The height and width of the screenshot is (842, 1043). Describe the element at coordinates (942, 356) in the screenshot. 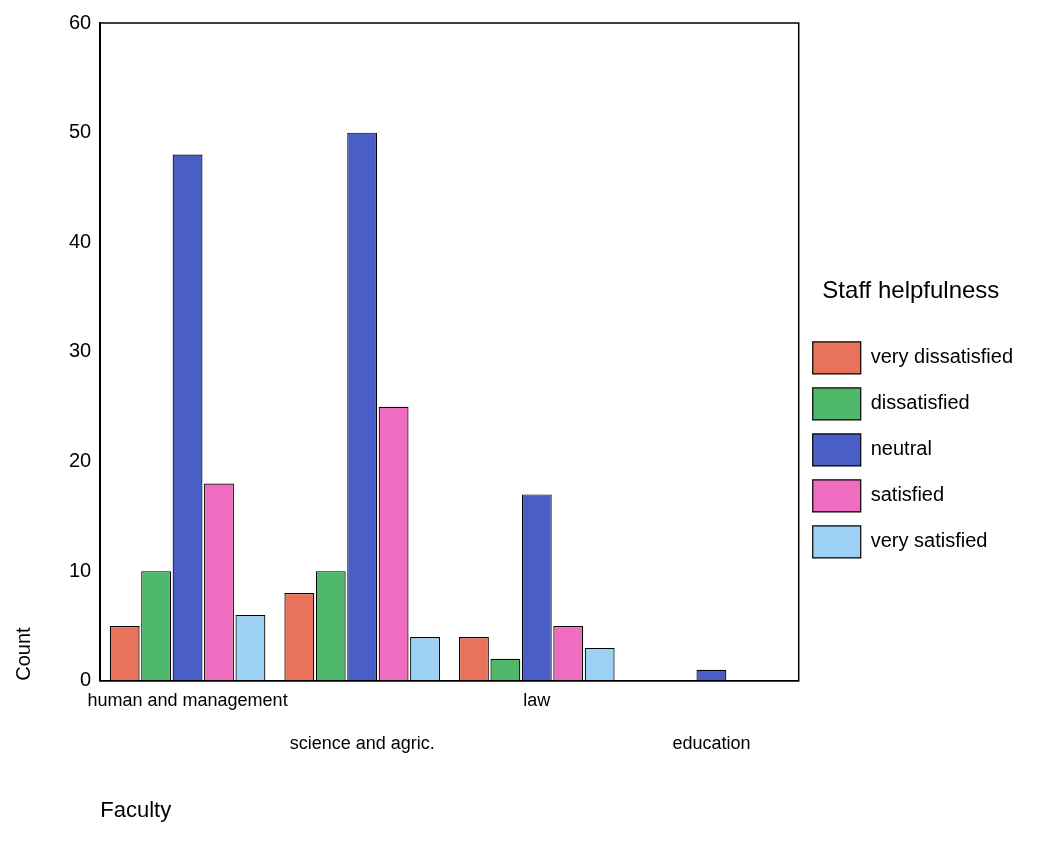

I see `legend-label: very dissatisfied` at that location.